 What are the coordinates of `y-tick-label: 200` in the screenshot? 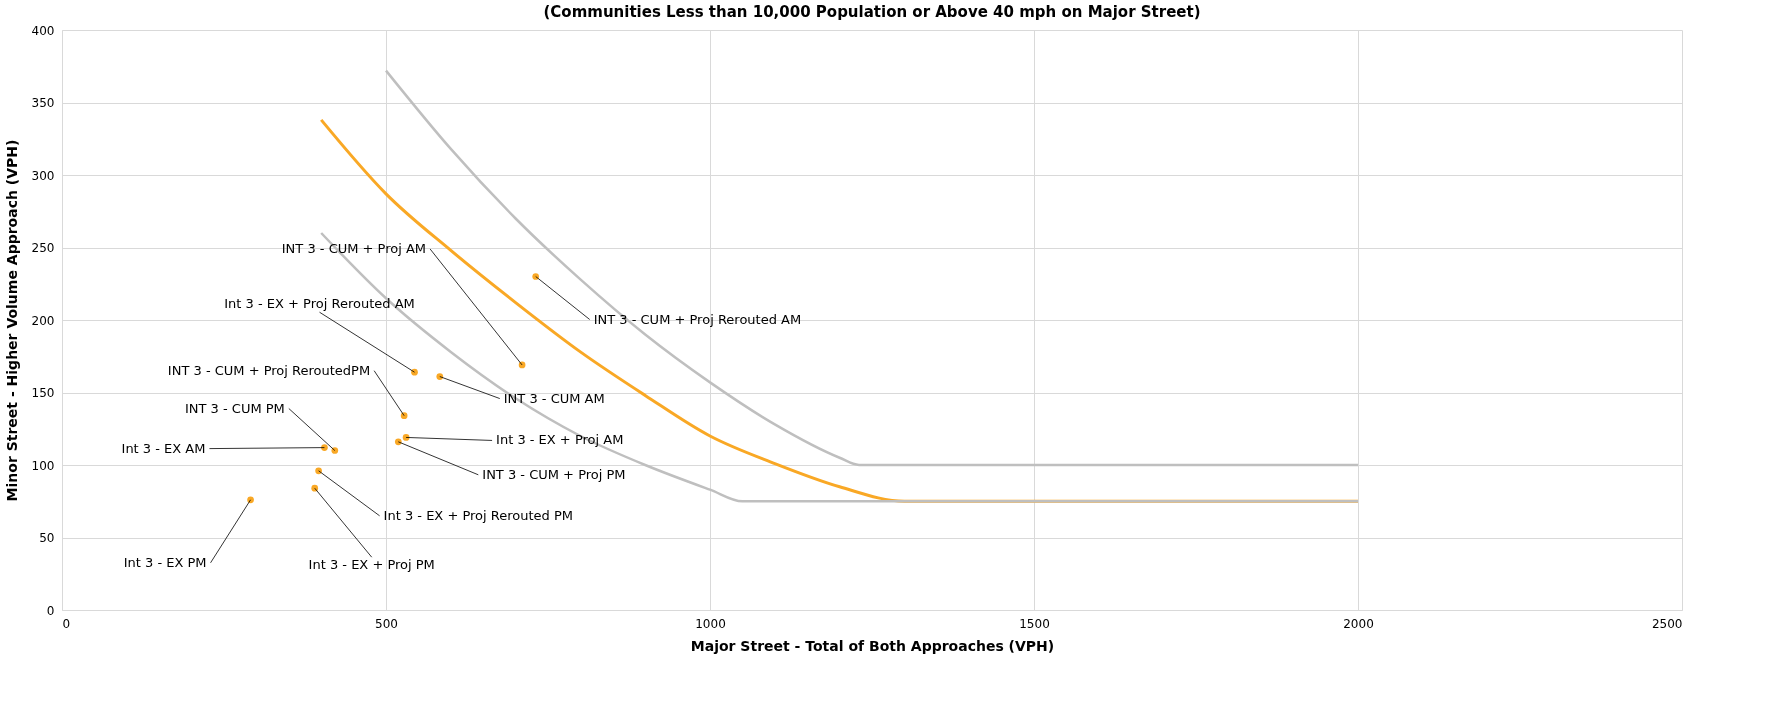 It's located at (43, 320).